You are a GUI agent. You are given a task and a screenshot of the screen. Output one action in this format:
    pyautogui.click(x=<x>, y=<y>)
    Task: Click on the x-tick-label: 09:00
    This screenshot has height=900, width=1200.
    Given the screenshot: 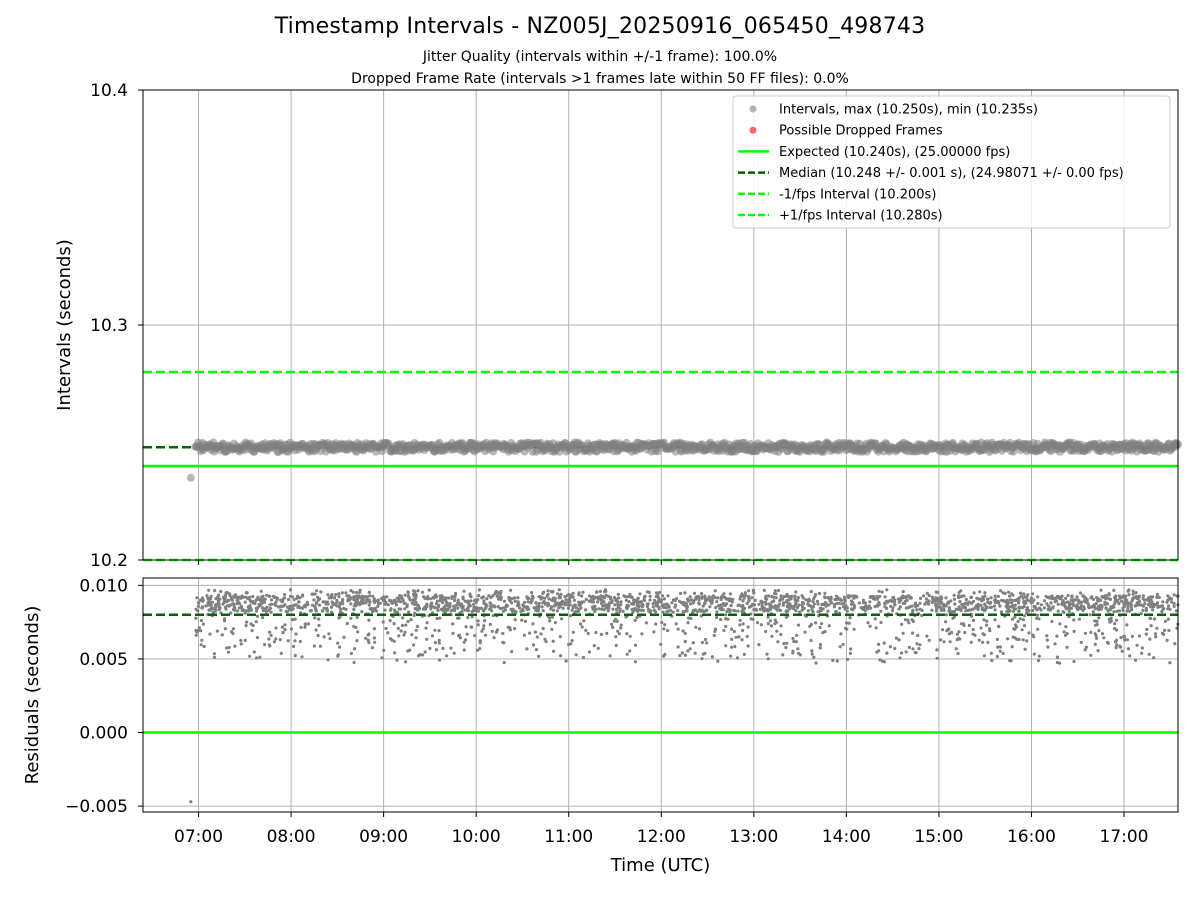 What is the action you would take?
    pyautogui.click(x=383, y=837)
    